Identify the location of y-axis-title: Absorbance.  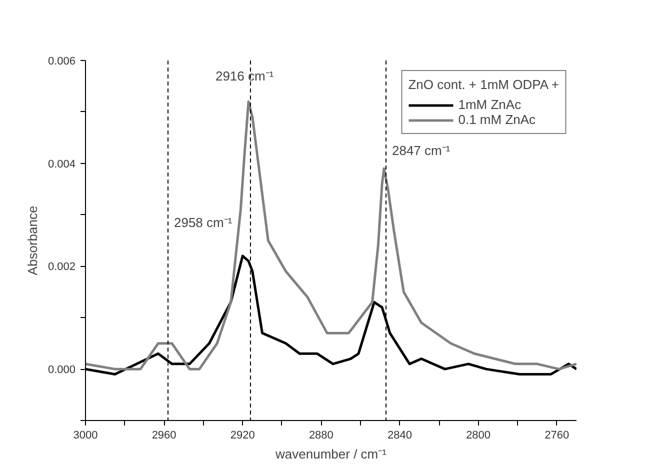
(32, 241).